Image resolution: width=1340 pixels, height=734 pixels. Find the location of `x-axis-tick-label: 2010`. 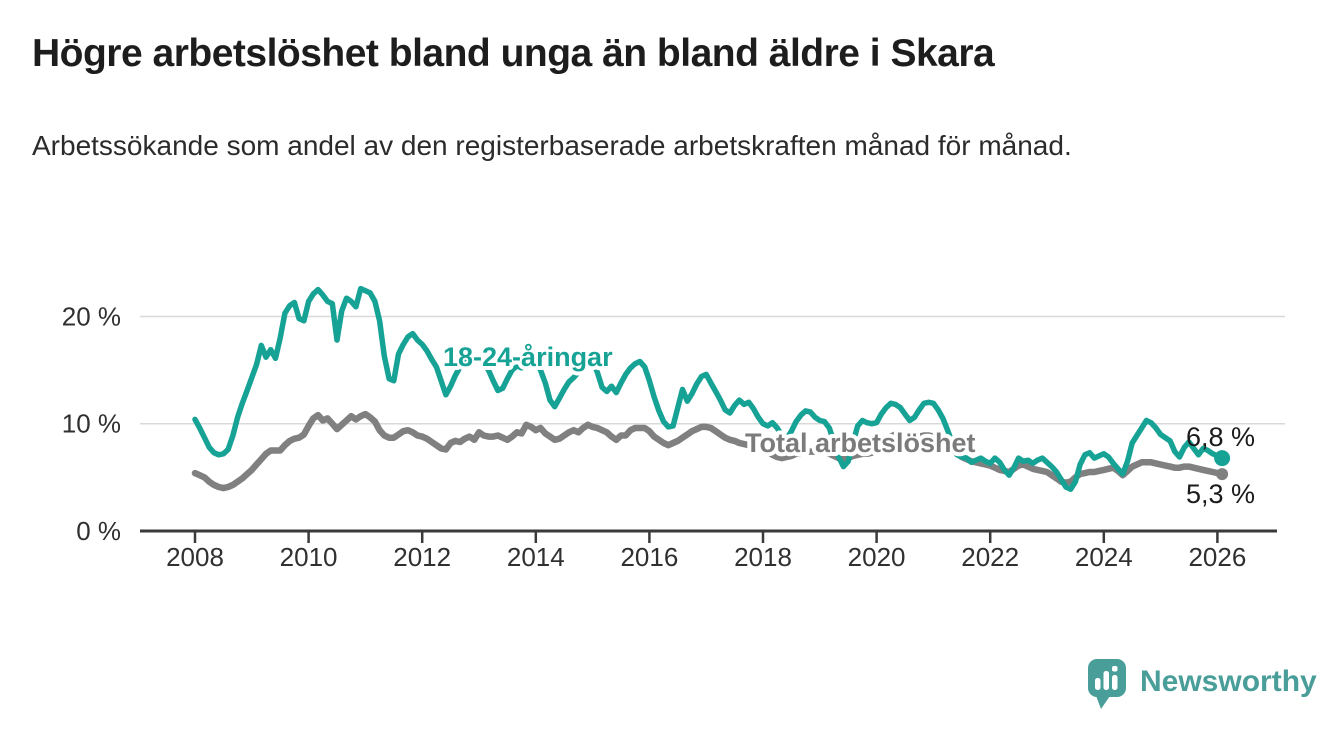

x-axis-tick-label: 2010 is located at coordinates (309, 557).